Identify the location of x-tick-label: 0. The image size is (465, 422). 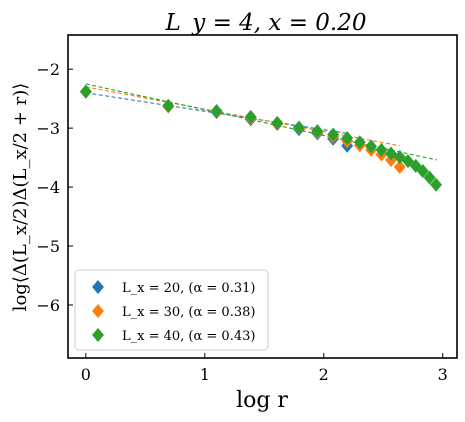
(86, 374).